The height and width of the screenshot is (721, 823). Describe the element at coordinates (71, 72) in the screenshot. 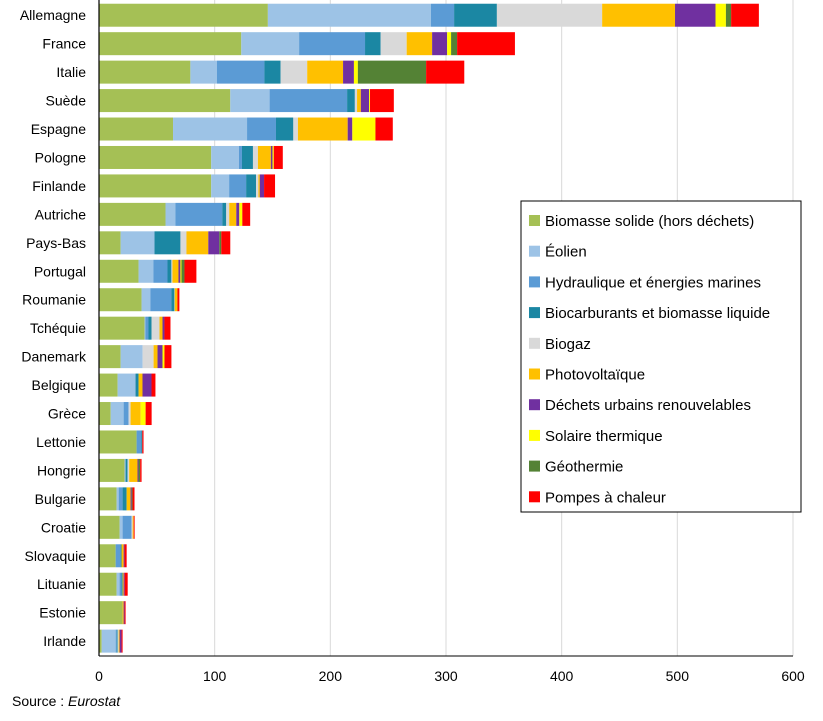

I see `category-label: Italie` at that location.